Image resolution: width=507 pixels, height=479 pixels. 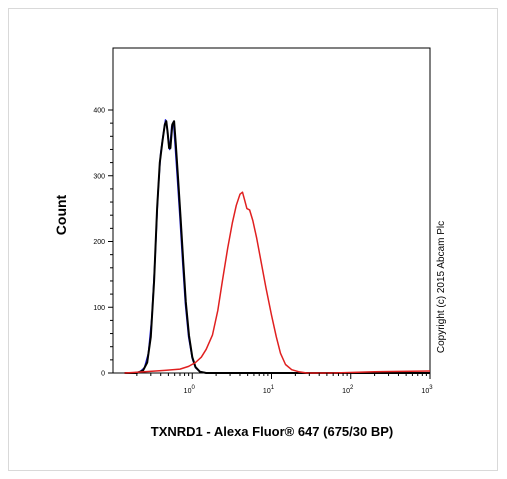 What do you see at coordinates (348, 390) in the screenshot?
I see `x-tick-label: 10²` at bounding box center [348, 390].